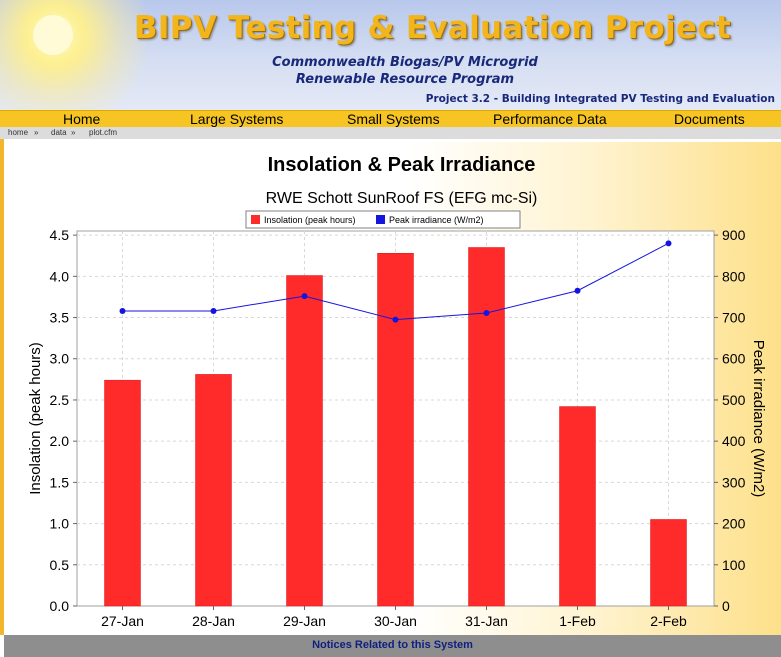 The height and width of the screenshot is (657, 781). I want to click on y-tick-label: 2.0, so click(60, 441).